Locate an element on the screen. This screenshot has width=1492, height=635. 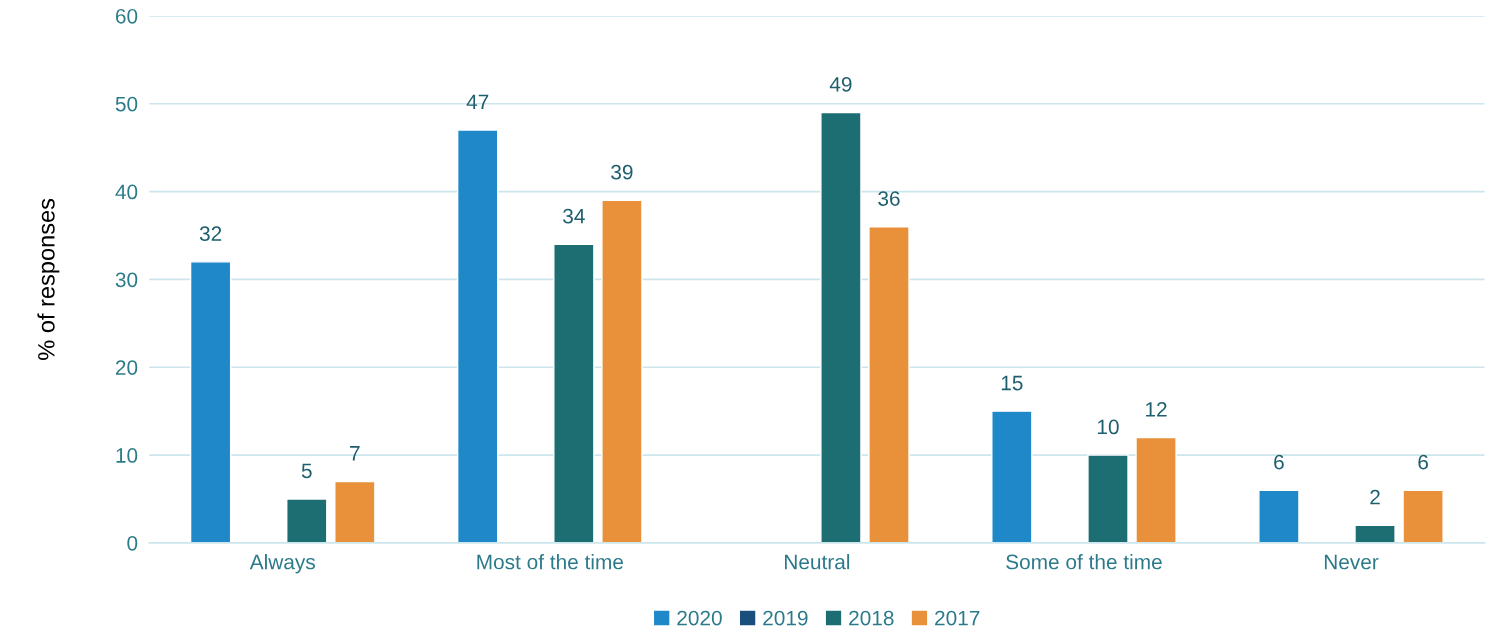
data-label: 5 is located at coordinates (306, 471).